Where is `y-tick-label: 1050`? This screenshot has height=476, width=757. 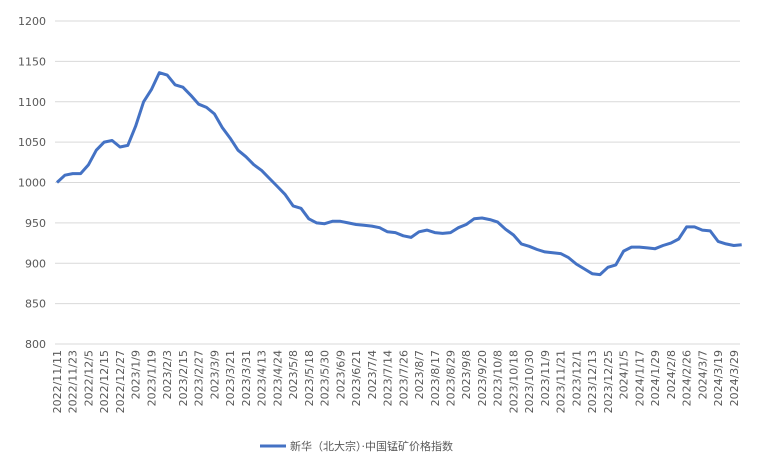 y-tick-label: 1050 is located at coordinates (32, 142).